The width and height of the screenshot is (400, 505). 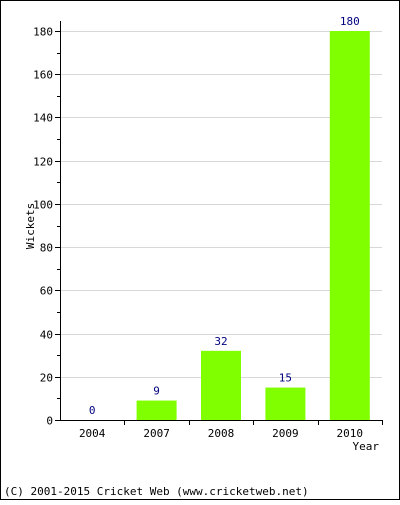 What do you see at coordinates (43, 162) in the screenshot?
I see `y-tick-label: 120` at bounding box center [43, 162].